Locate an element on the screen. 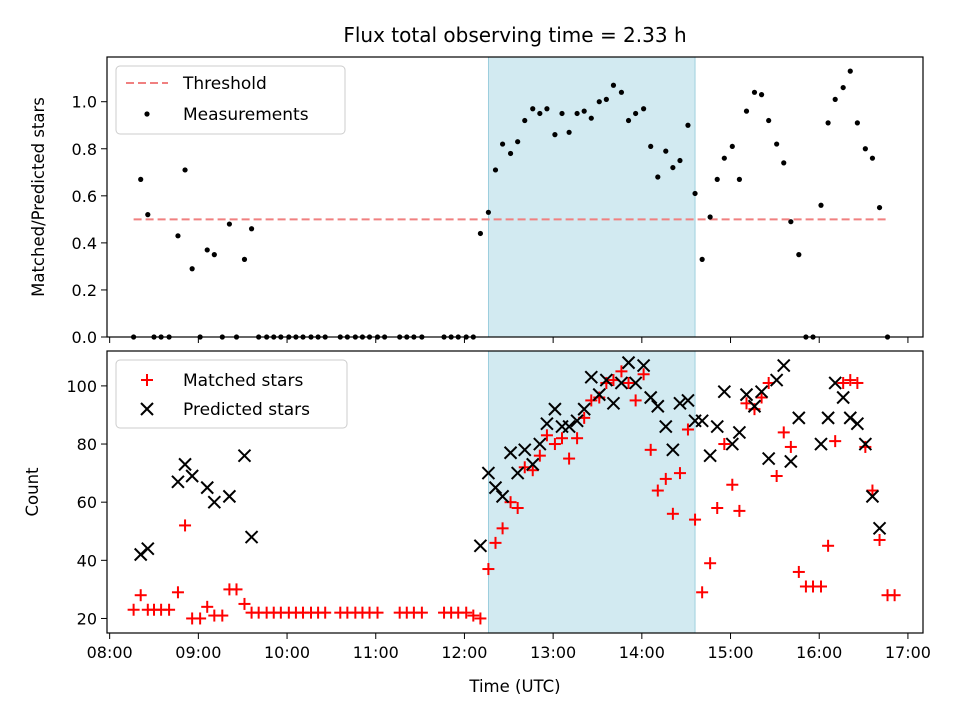 This screenshot has width=960, height=720. chart-title: Flux total observing time = 2.33 h is located at coordinates (514, 35).